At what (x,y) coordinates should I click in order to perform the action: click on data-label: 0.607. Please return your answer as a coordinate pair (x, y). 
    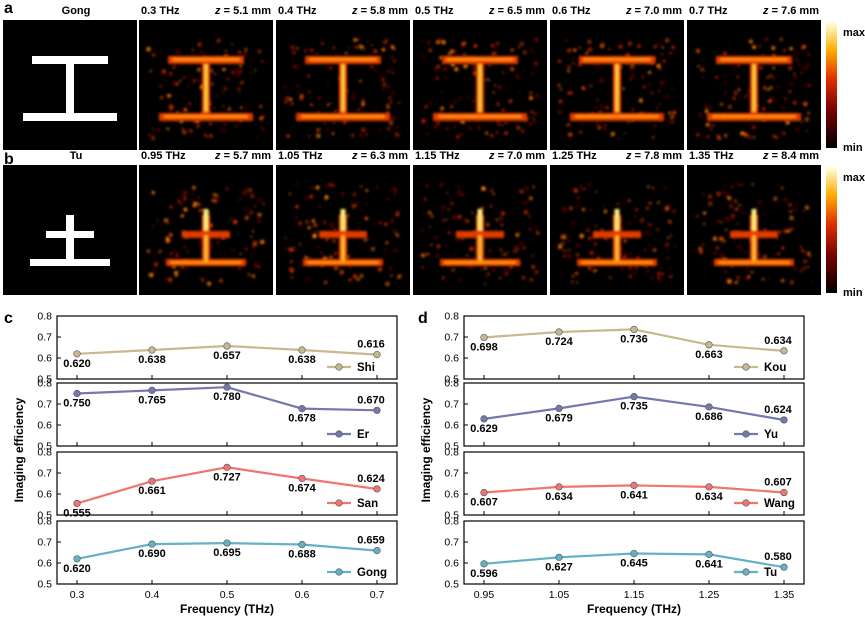
    Looking at the image, I should click on (484, 503).